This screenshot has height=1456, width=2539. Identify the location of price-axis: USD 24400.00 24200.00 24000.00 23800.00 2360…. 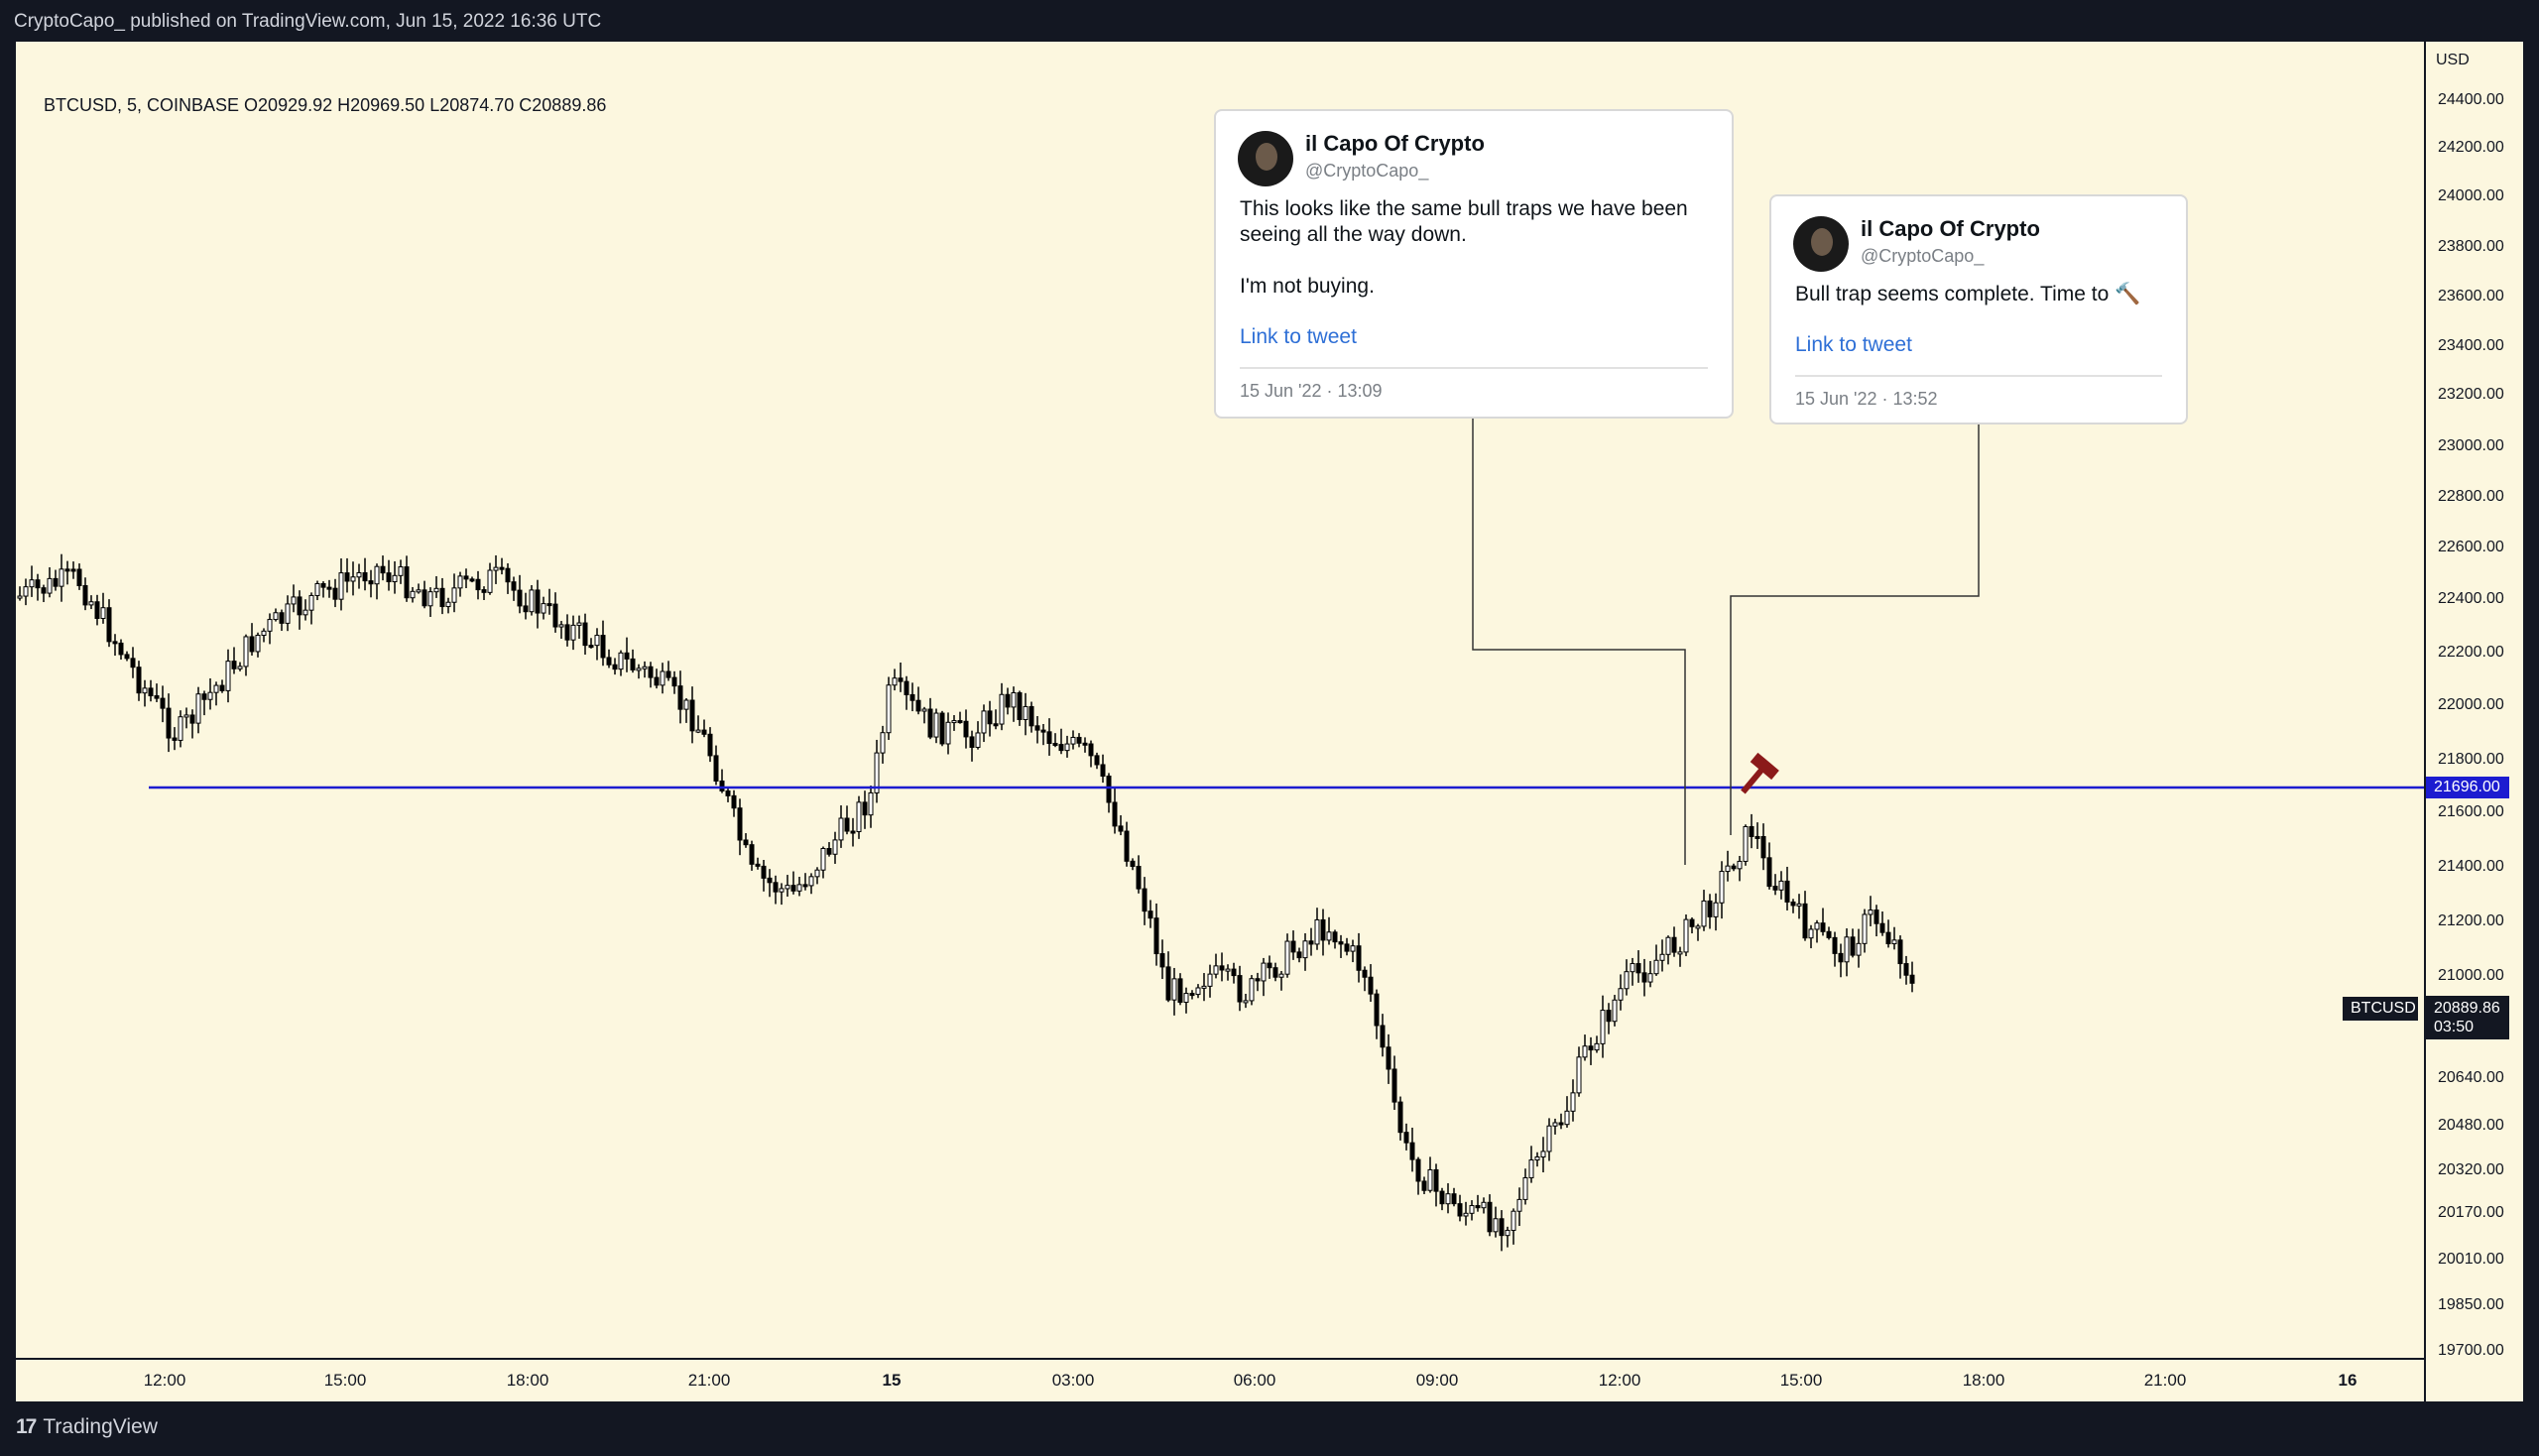
(2473, 721).